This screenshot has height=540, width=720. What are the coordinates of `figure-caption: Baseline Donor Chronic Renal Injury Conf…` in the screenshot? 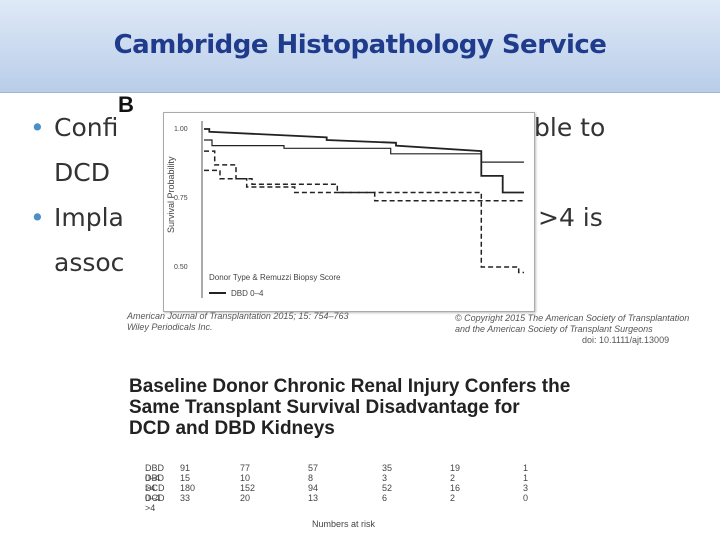 It's located at (350, 407).